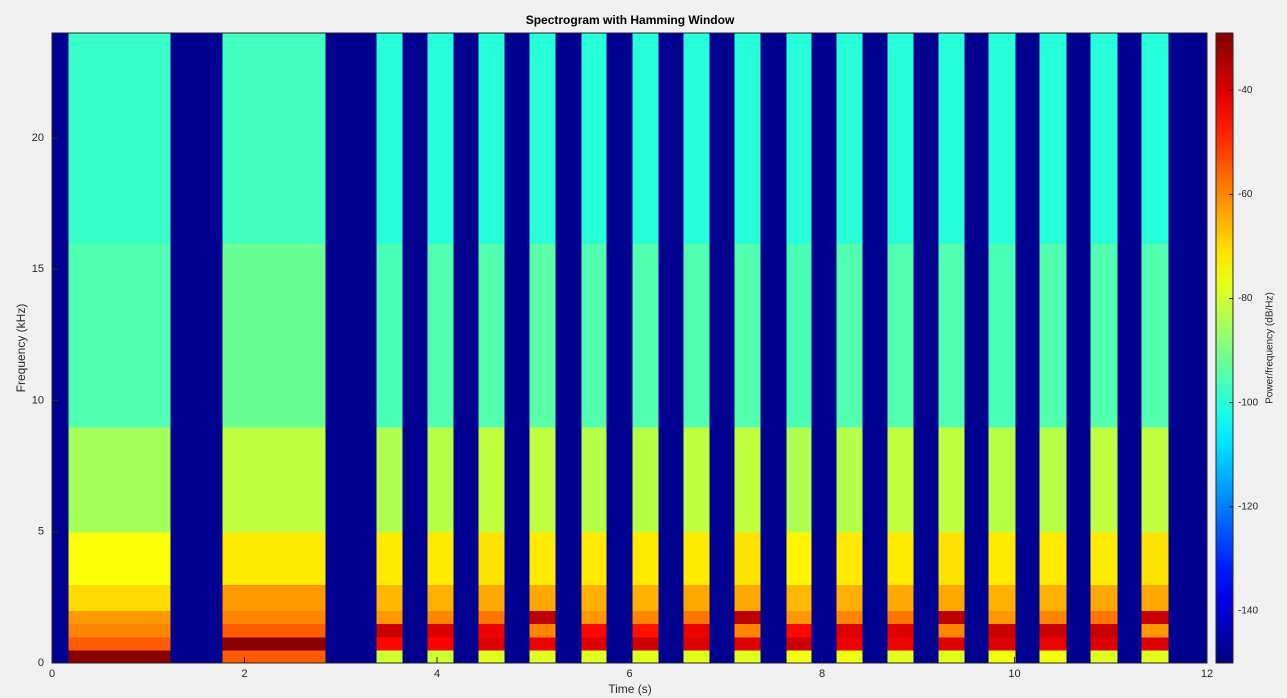  What do you see at coordinates (1245, 194) in the screenshot?
I see `colorbar-tick-label: -60` at bounding box center [1245, 194].